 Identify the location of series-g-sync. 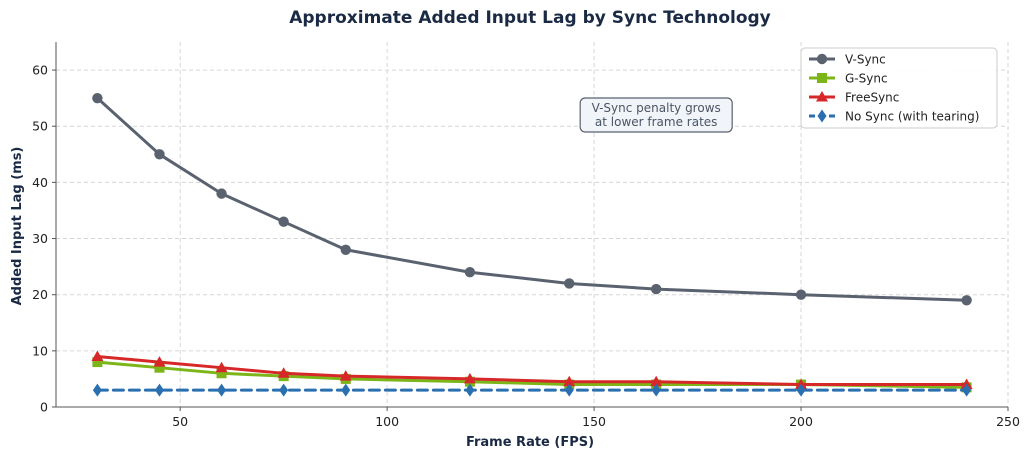
(532, 375).